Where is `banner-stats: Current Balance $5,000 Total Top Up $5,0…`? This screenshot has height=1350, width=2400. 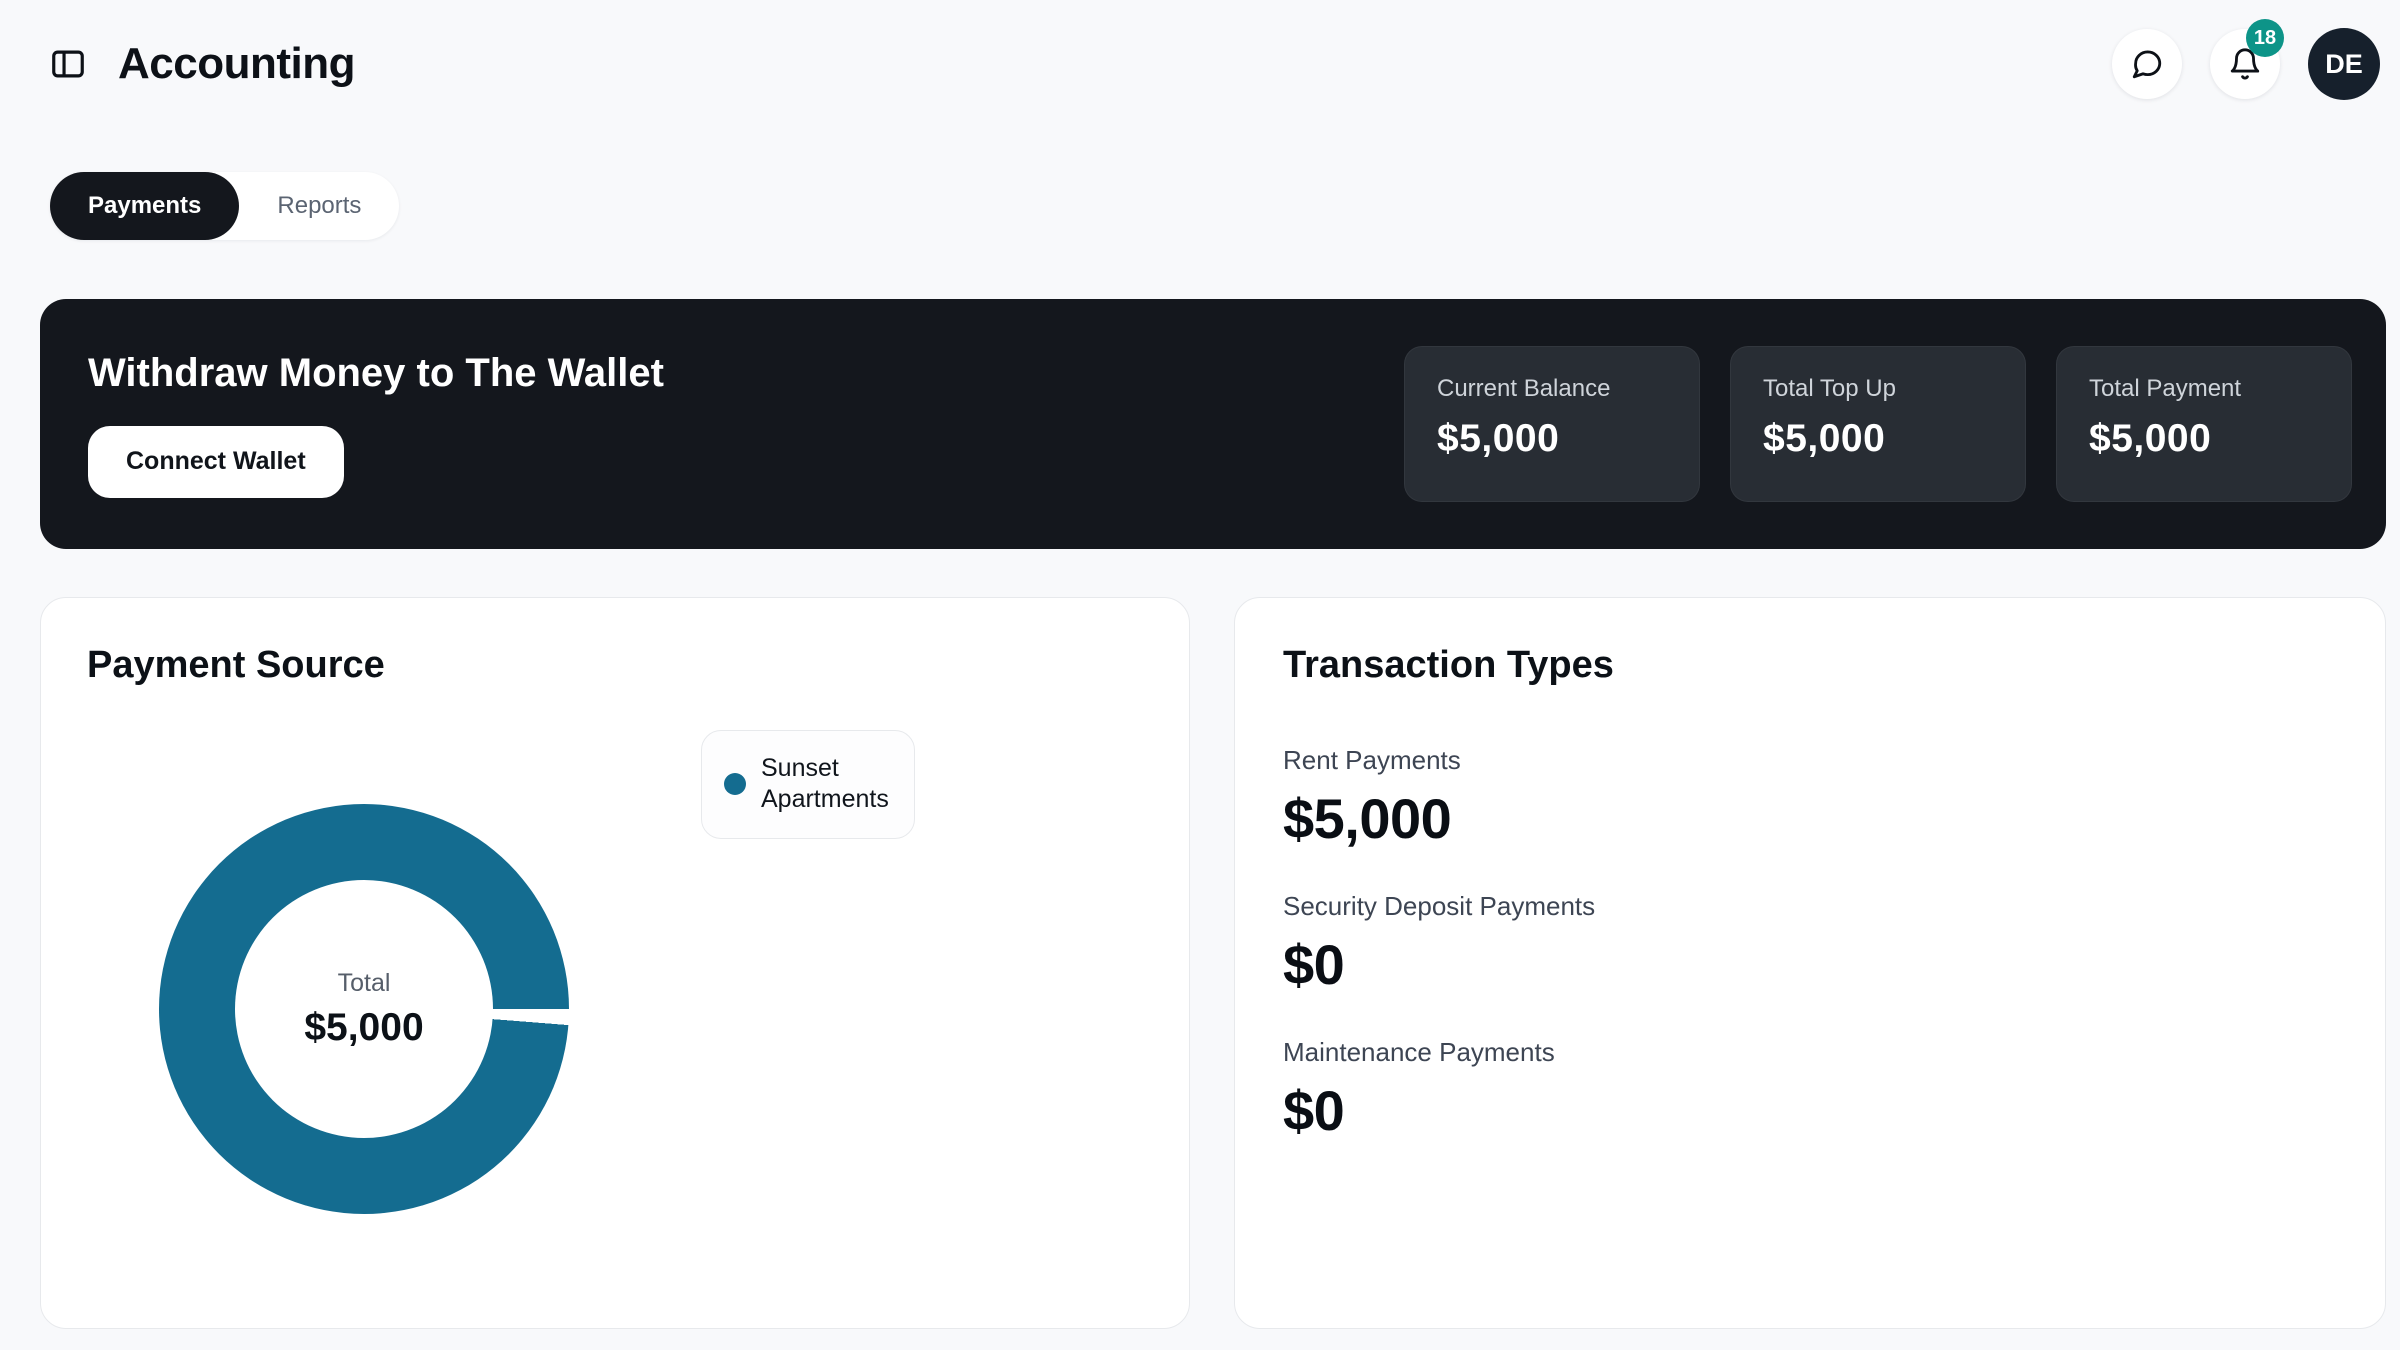 banner-stats: Current Balance $5,000 Total Top Up $5,0… is located at coordinates (1878, 424).